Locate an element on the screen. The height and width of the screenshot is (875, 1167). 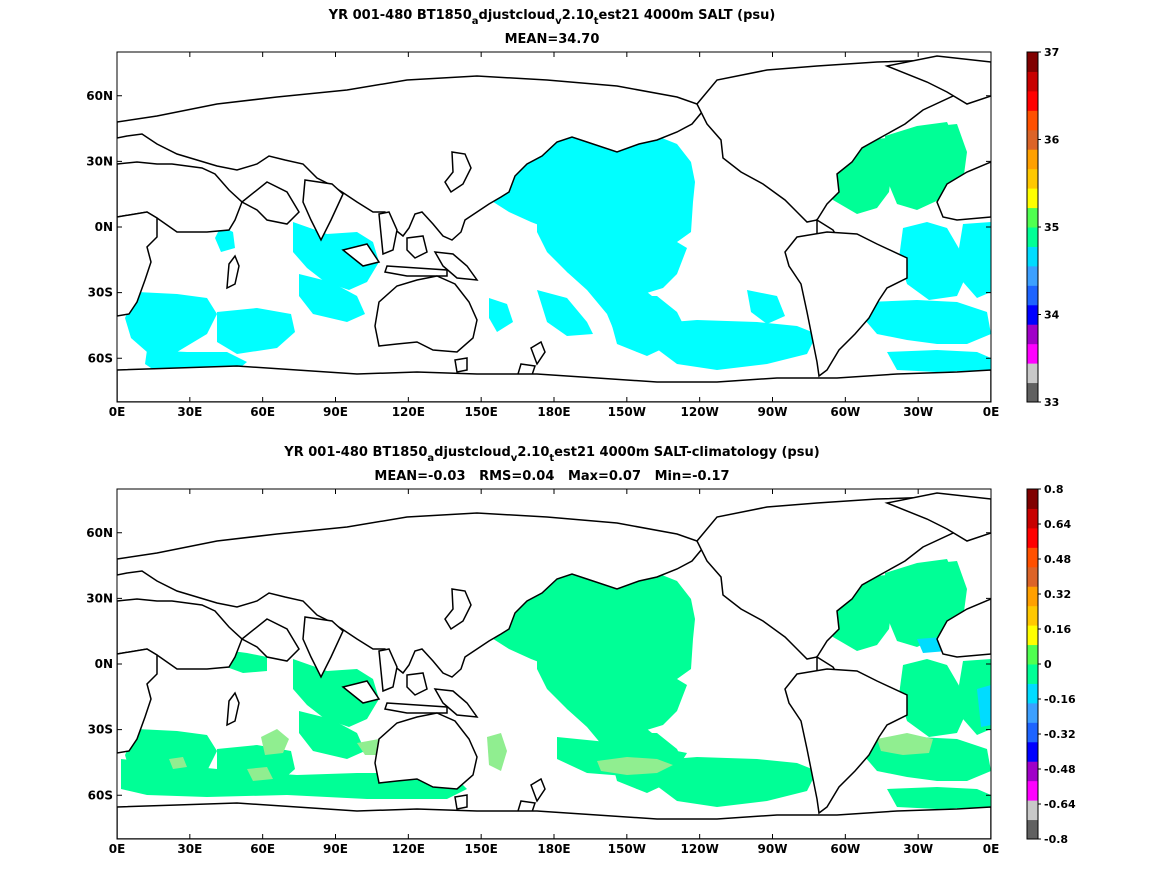
colorbar-tick-label: -0.16 is located at coordinates (1060, 699).